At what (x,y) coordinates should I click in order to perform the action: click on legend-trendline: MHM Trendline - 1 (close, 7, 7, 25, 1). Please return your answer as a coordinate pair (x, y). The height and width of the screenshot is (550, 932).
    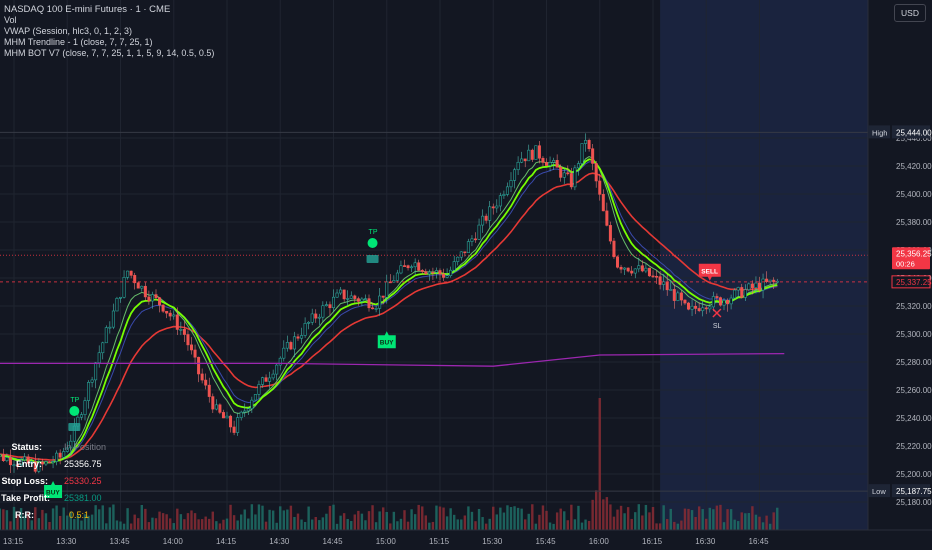
    Looking at the image, I should click on (78, 42).